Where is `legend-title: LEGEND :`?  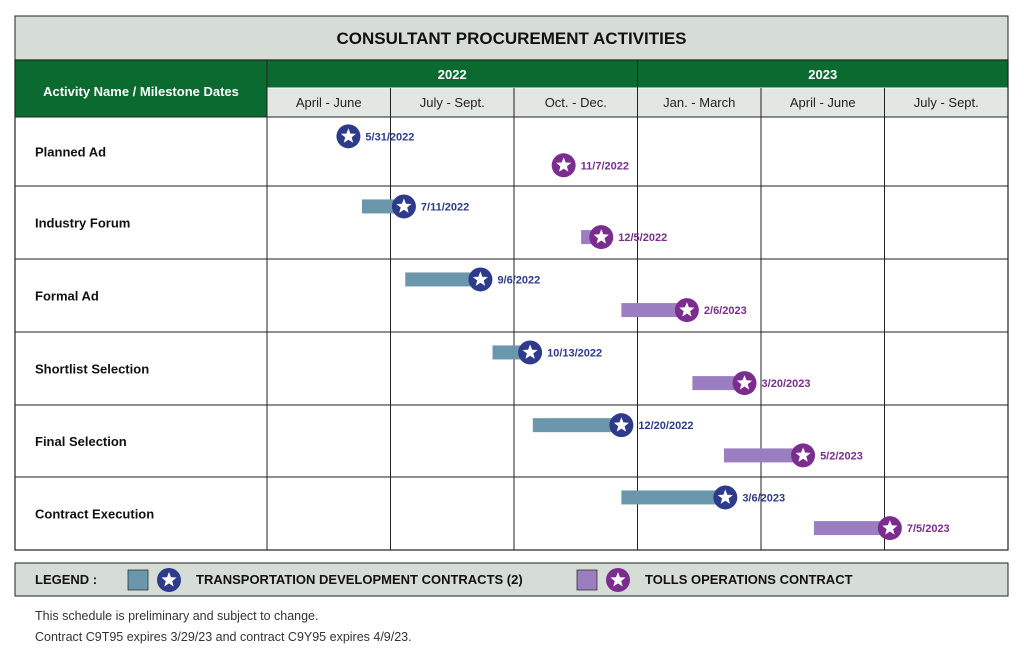
legend-title: LEGEND : is located at coordinates (66, 579).